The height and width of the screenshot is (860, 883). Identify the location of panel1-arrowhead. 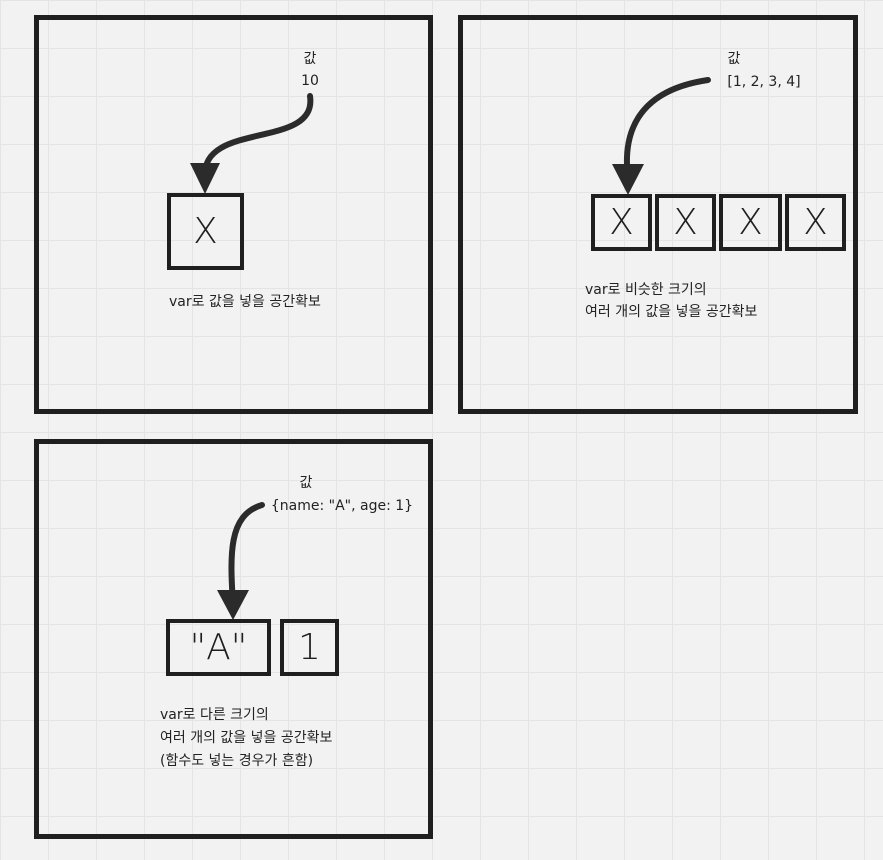
(205, 178).